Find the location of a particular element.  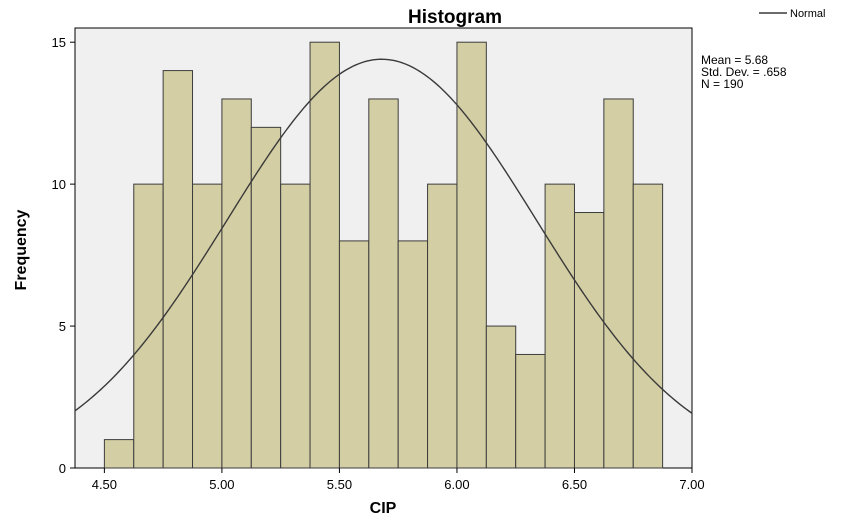

x-tick-label: 4.50 is located at coordinates (104, 484).